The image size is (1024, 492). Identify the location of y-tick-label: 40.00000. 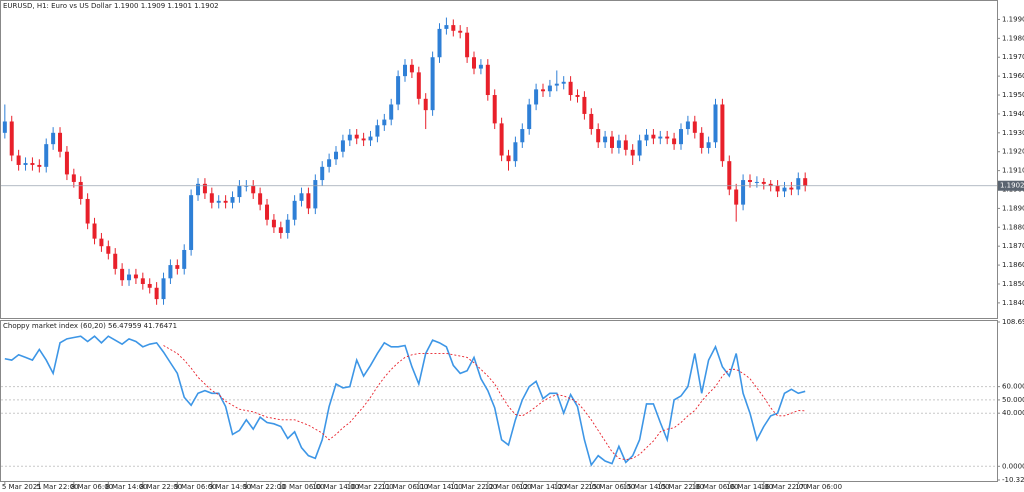
(1013, 413).